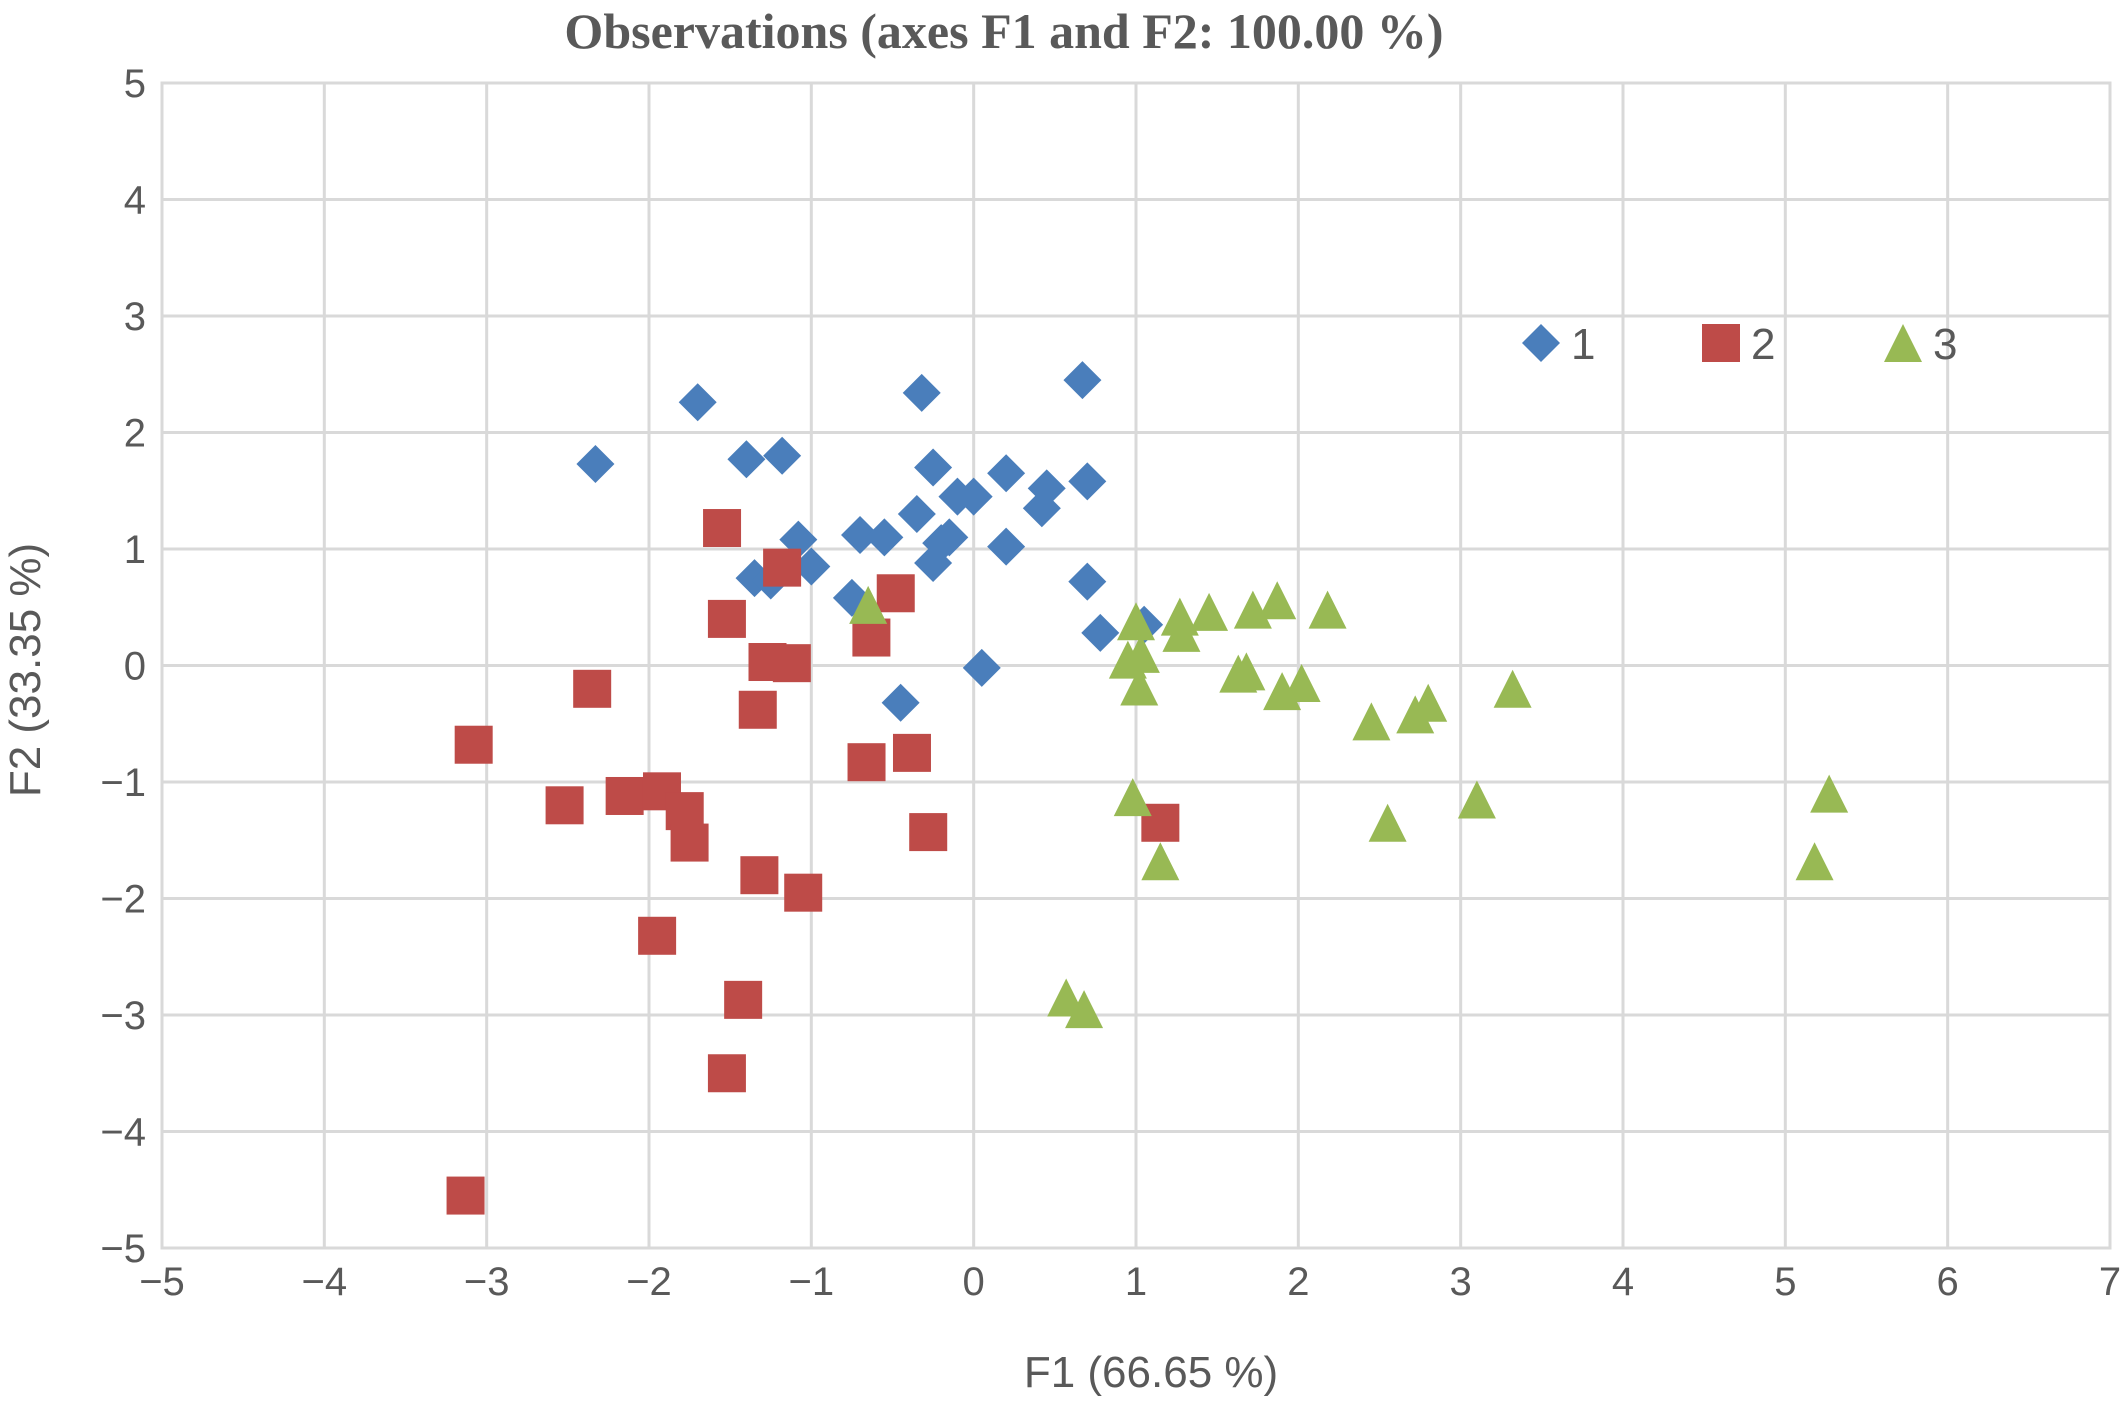 This screenshot has width=2128, height=1409. I want to click on y-tick-label: 0, so click(135, 667).